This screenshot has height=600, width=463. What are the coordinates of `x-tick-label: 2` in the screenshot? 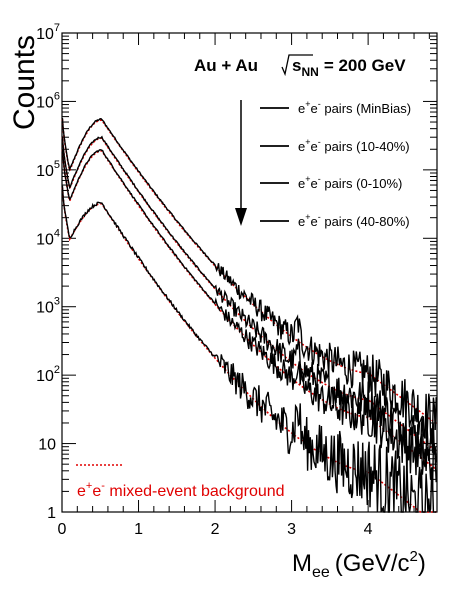 It's located at (215, 529).